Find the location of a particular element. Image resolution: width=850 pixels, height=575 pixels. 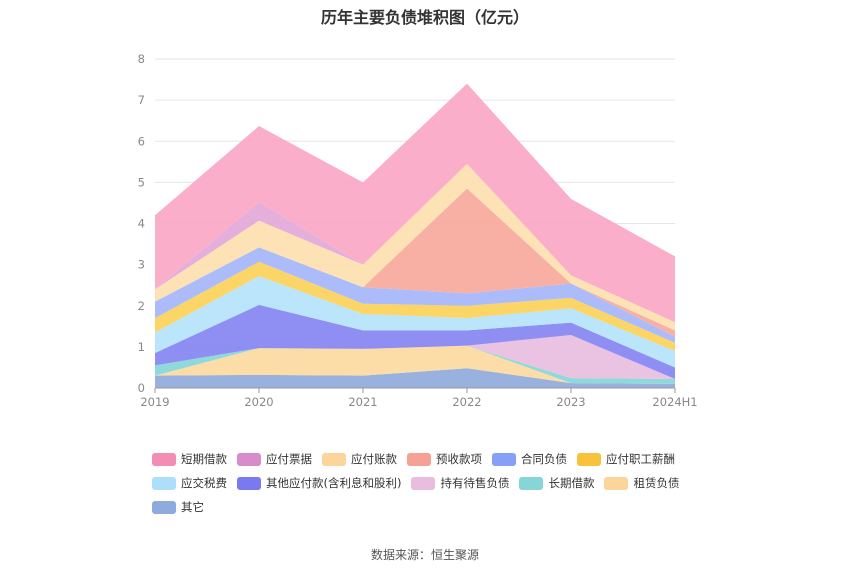

chart-title: 历年主要负债堆积图（亿元） is located at coordinates (424, 17).